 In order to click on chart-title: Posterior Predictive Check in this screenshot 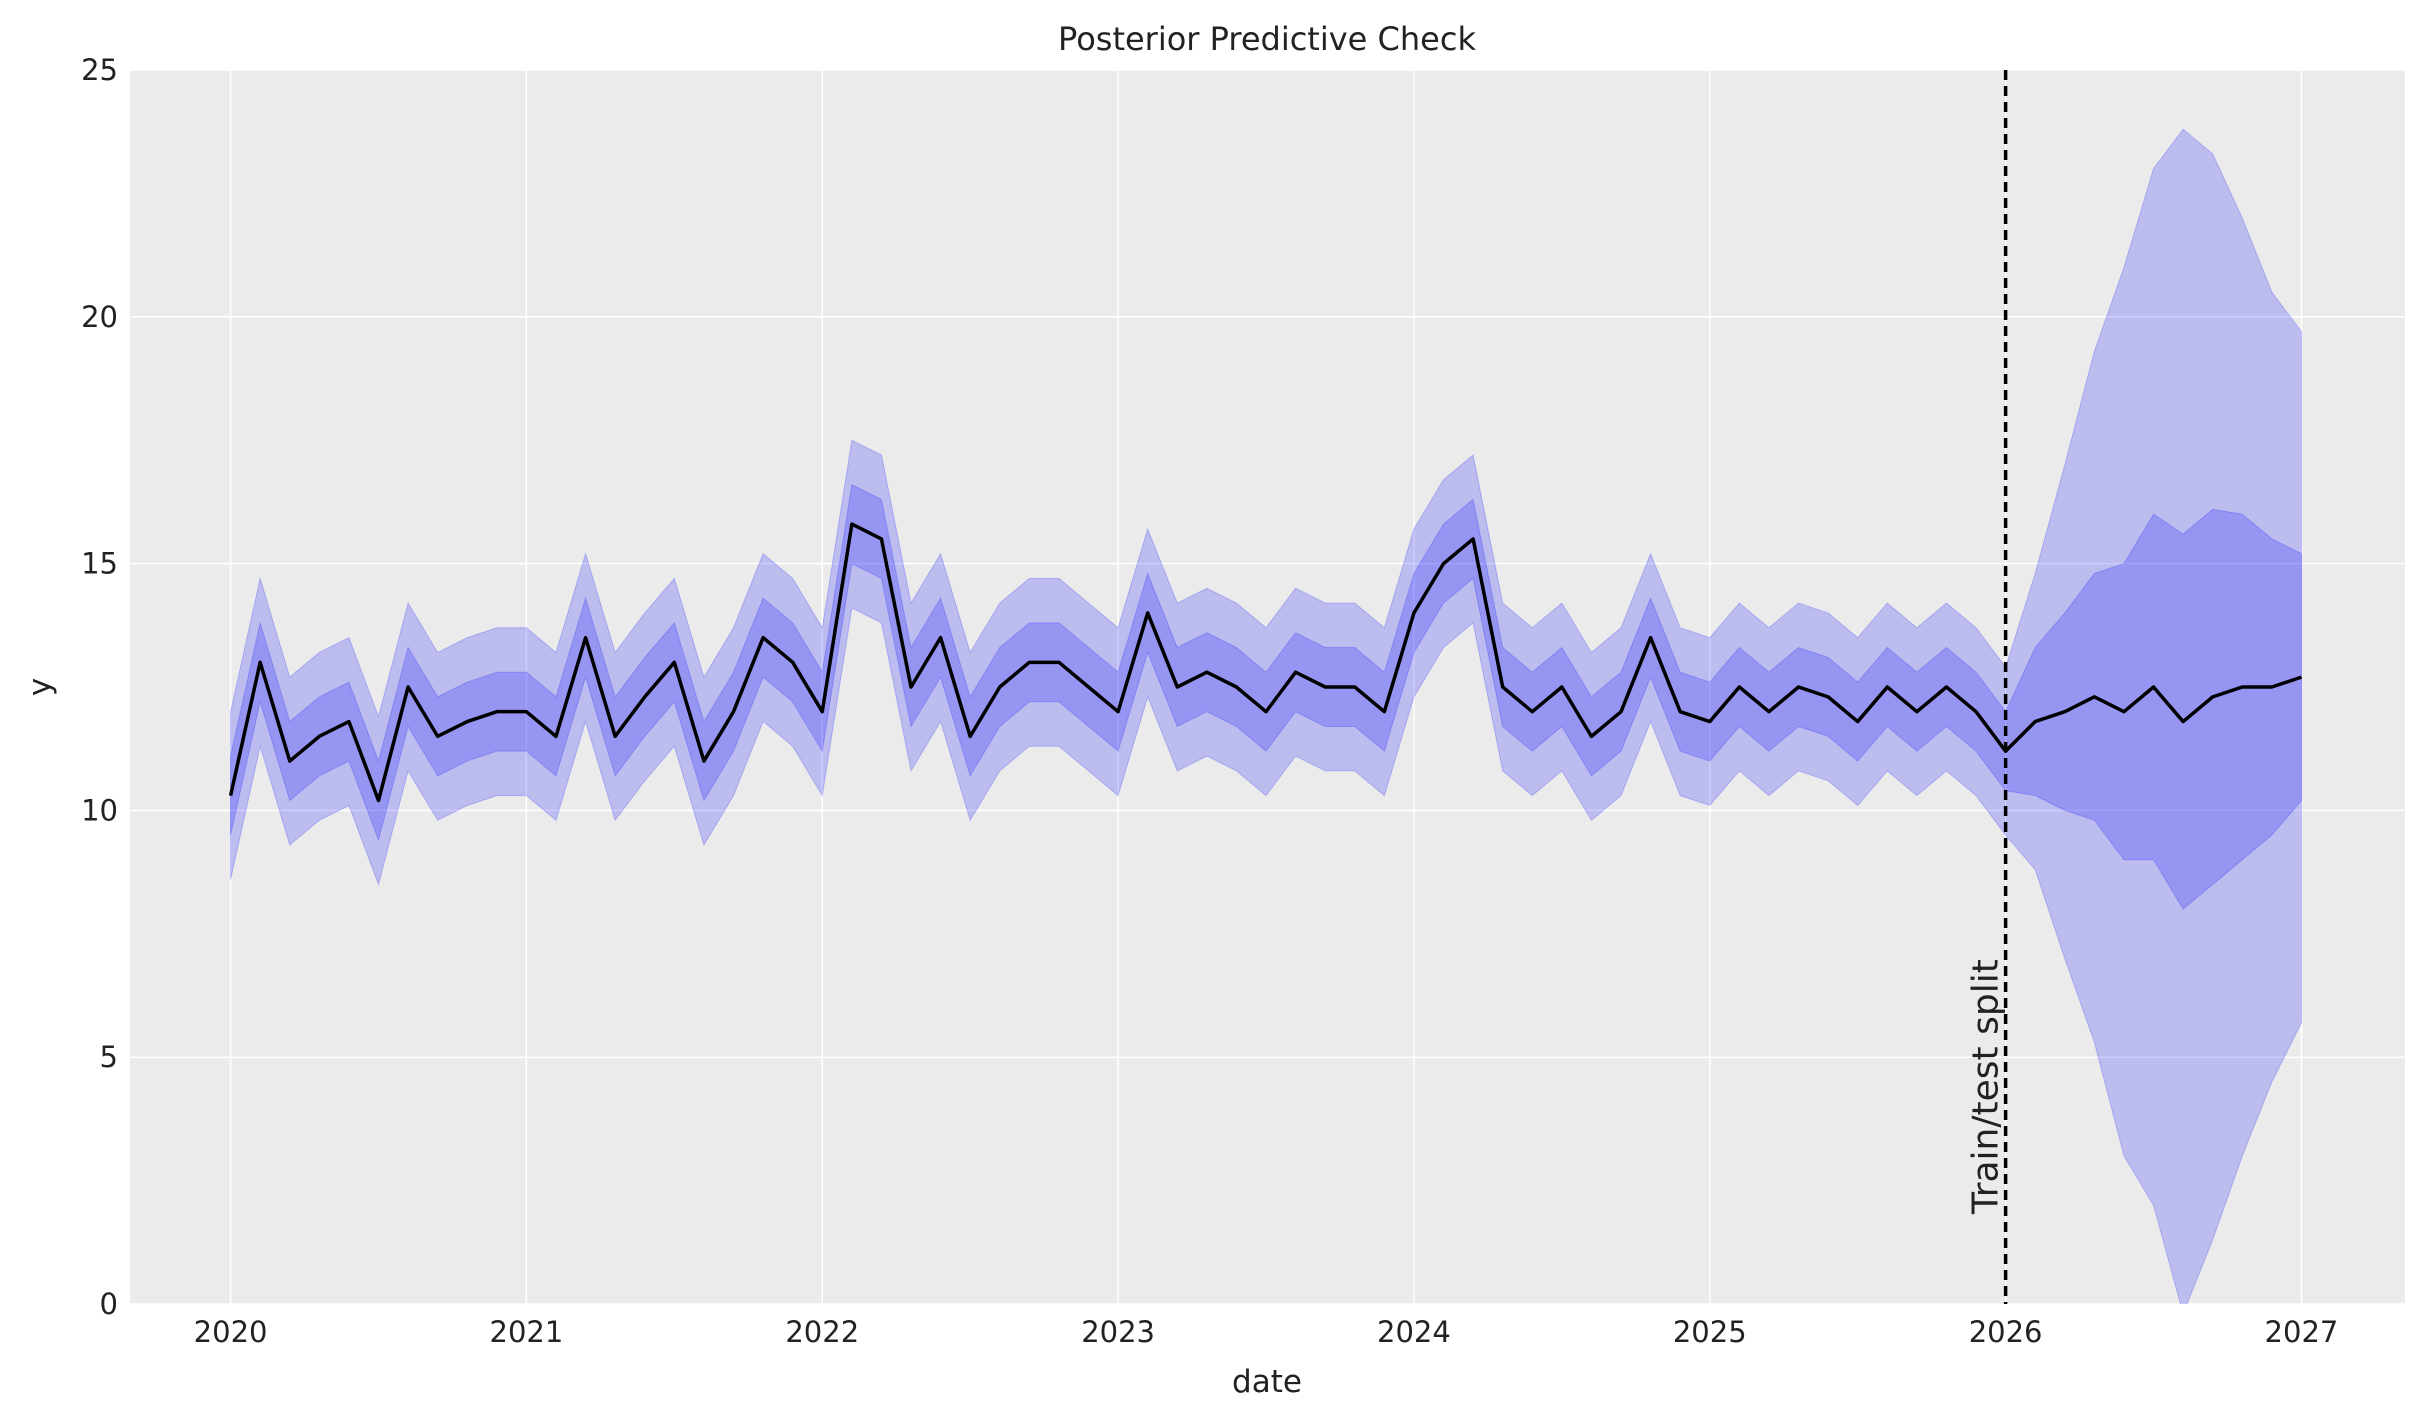, I will do `click(1267, 39)`.